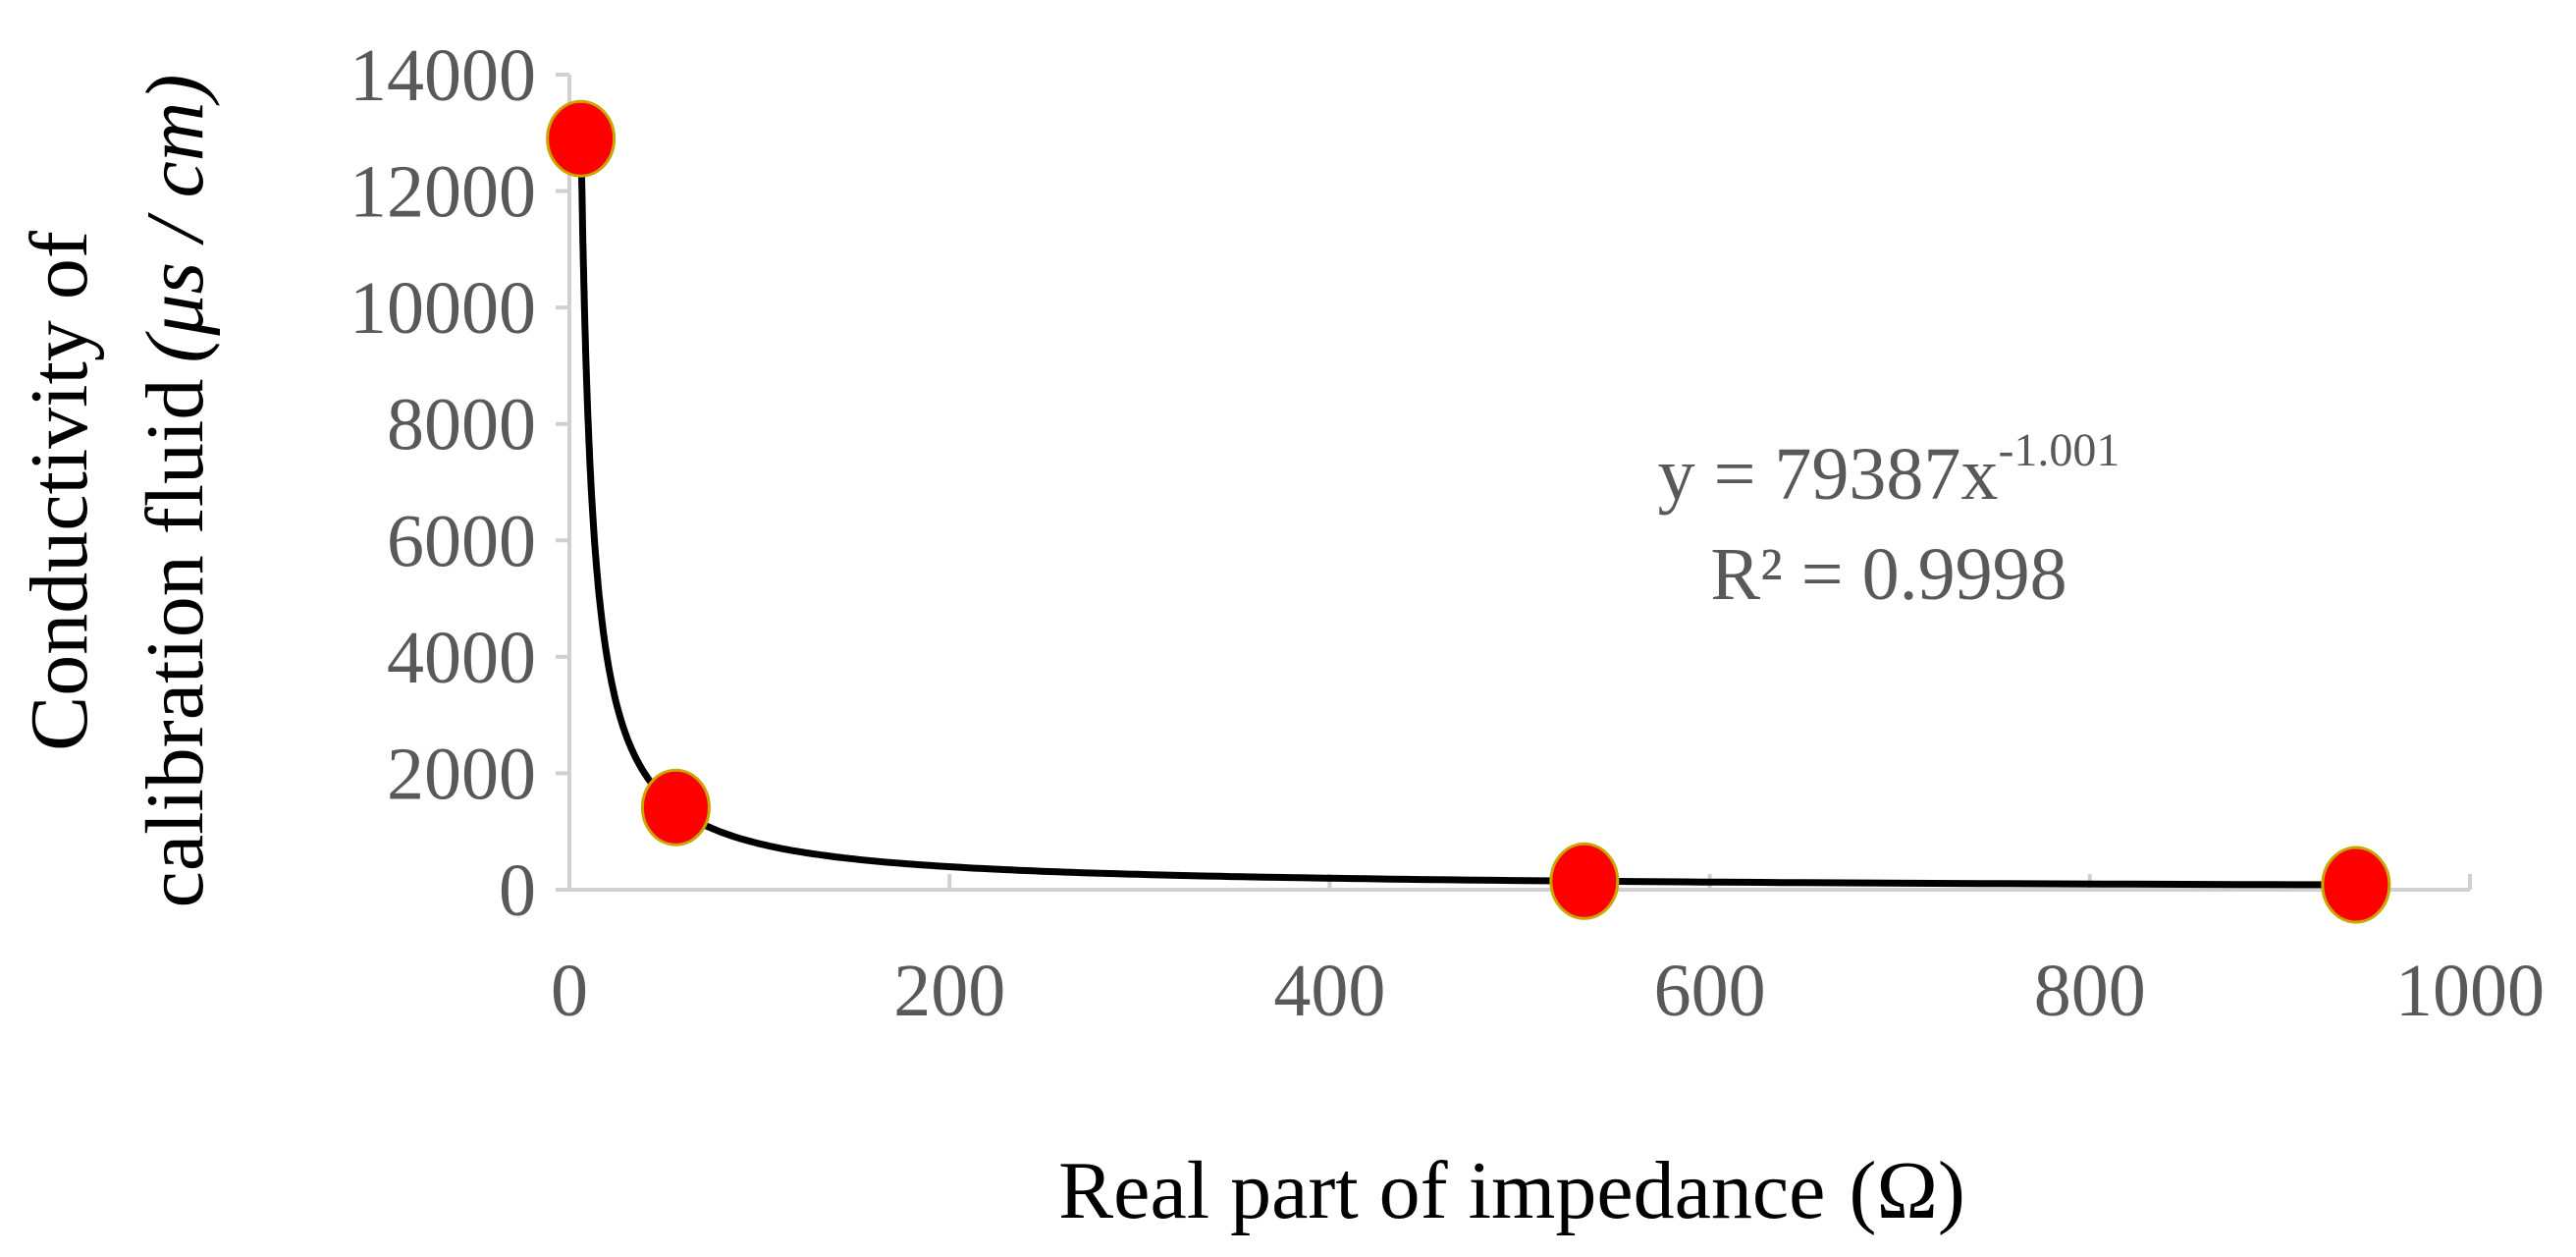  I want to click on y-tick-label: 6000, so click(461, 541).